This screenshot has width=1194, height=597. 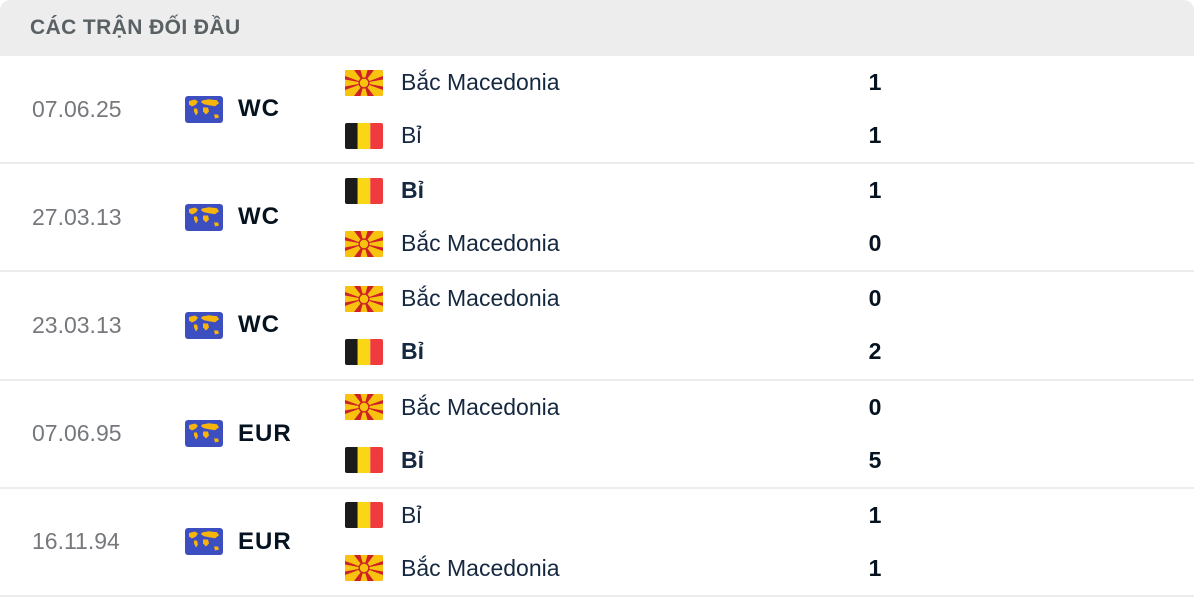 I want to click on match-teams: Bắc Macedonia 0 Bỉ 5, so click(x=769, y=434).